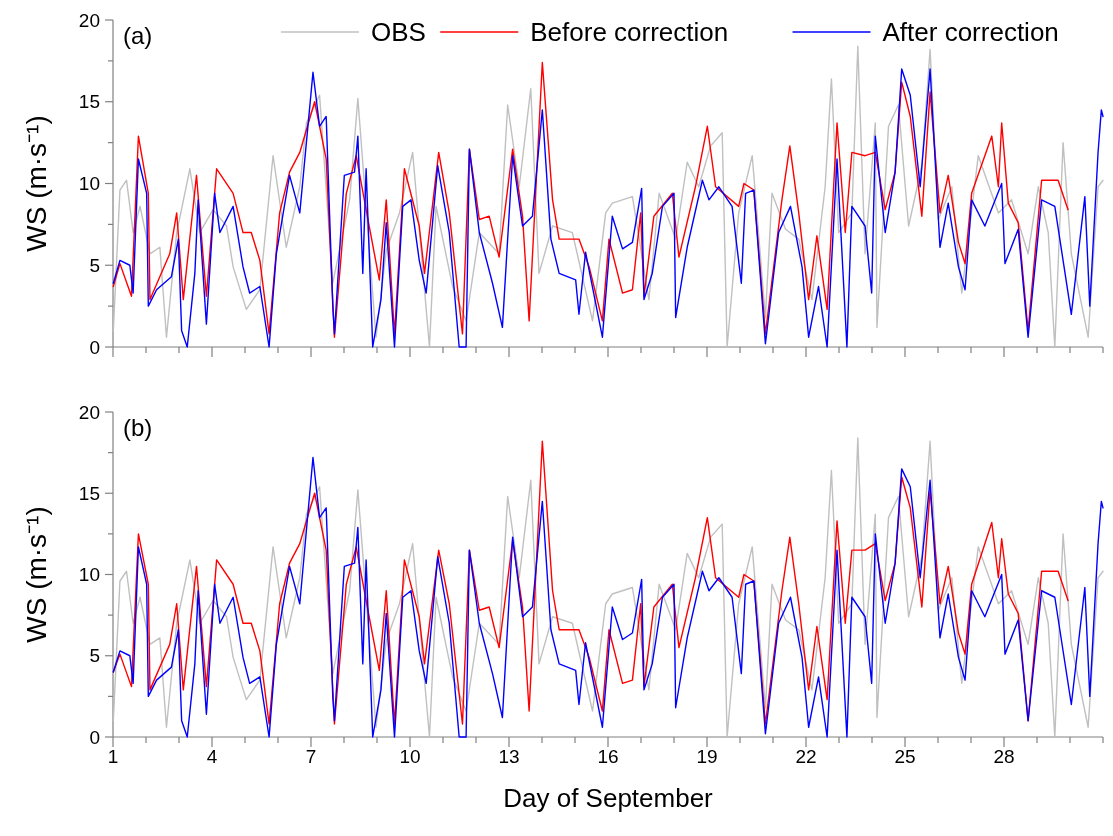  What do you see at coordinates (311, 756) in the screenshot?
I see `x-tick-label: 7` at bounding box center [311, 756].